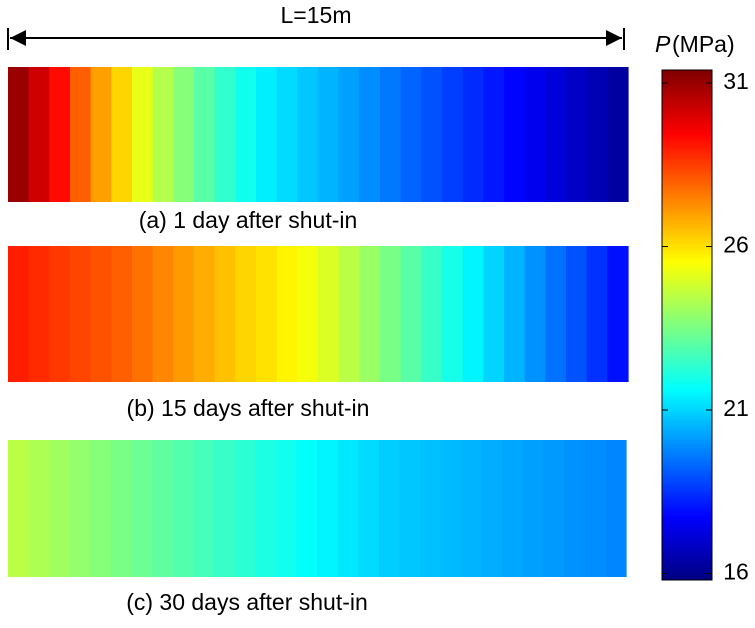 This screenshot has width=755, height=628. What do you see at coordinates (736, 81) in the screenshot?
I see `colorbar-tick-label: 31` at bounding box center [736, 81].